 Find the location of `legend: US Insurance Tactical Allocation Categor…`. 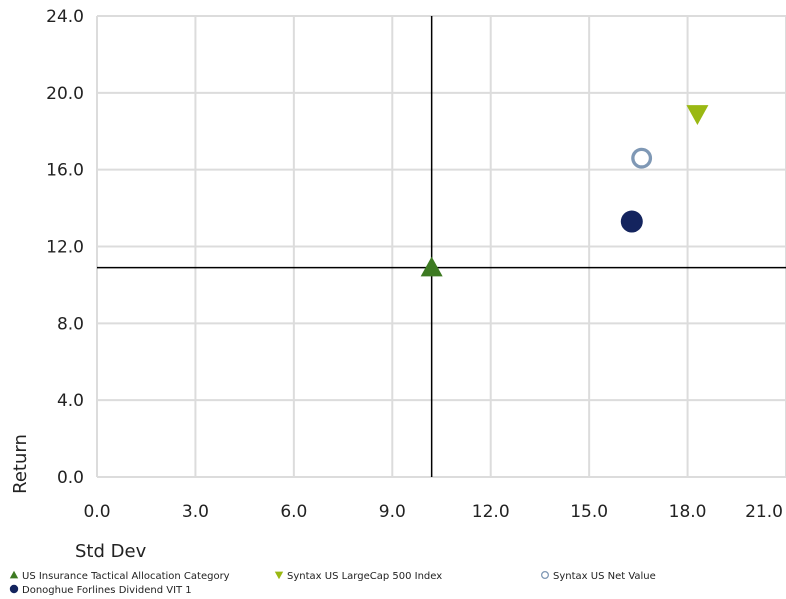

legend: US Insurance Tactical Allocation Categor… is located at coordinates (393, 584).